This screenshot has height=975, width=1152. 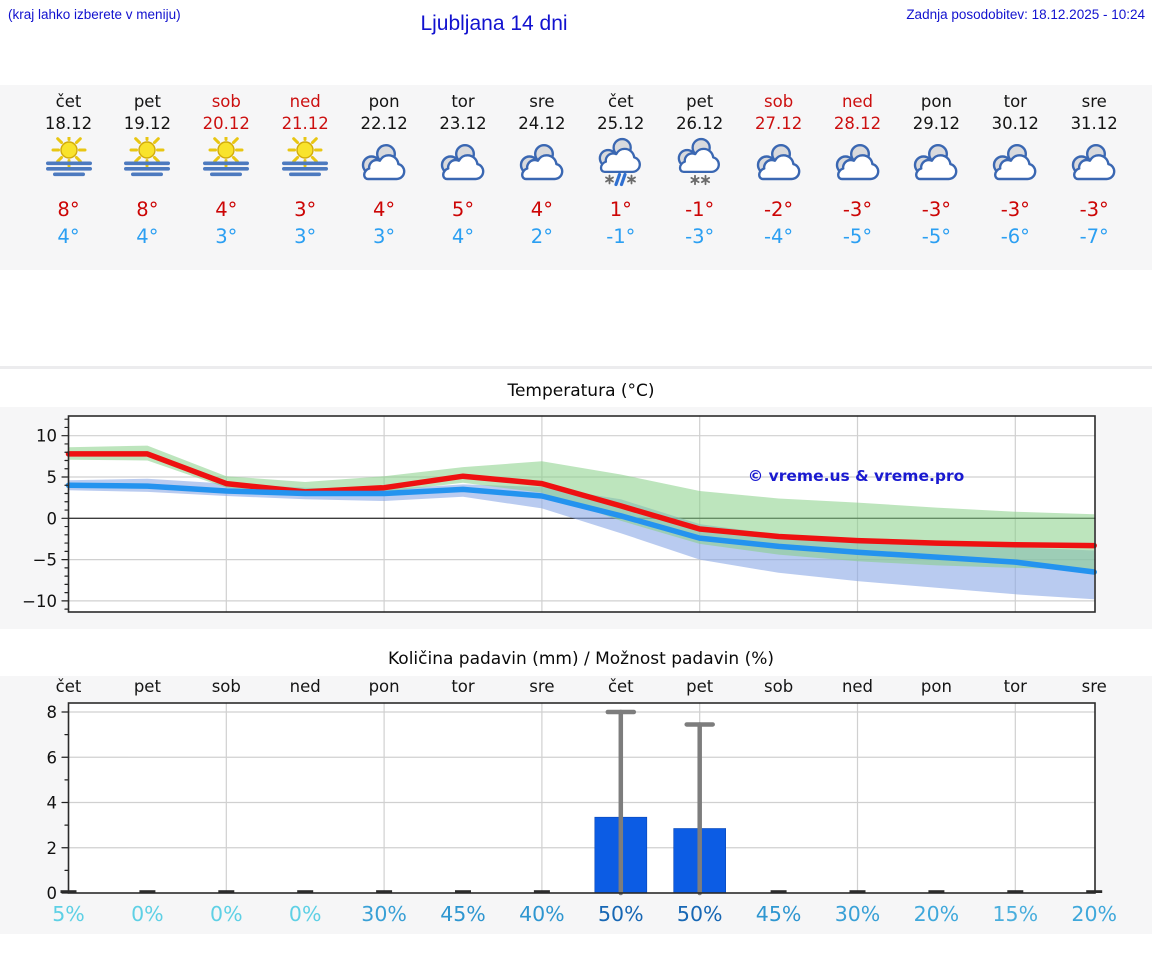 I want to click on min-temp-label: -1°, so click(x=621, y=236).